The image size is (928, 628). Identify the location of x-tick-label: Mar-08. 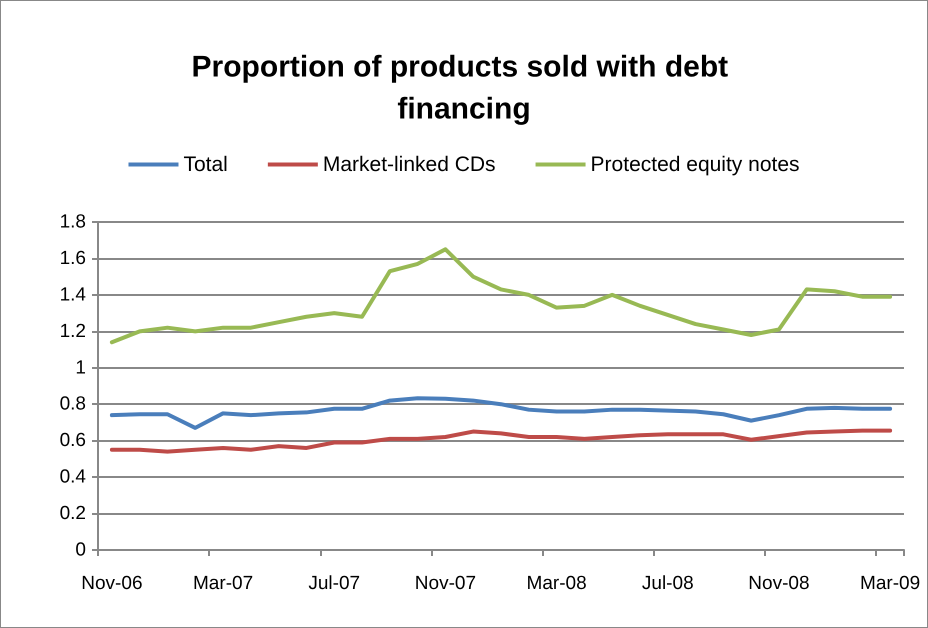
(556, 583).